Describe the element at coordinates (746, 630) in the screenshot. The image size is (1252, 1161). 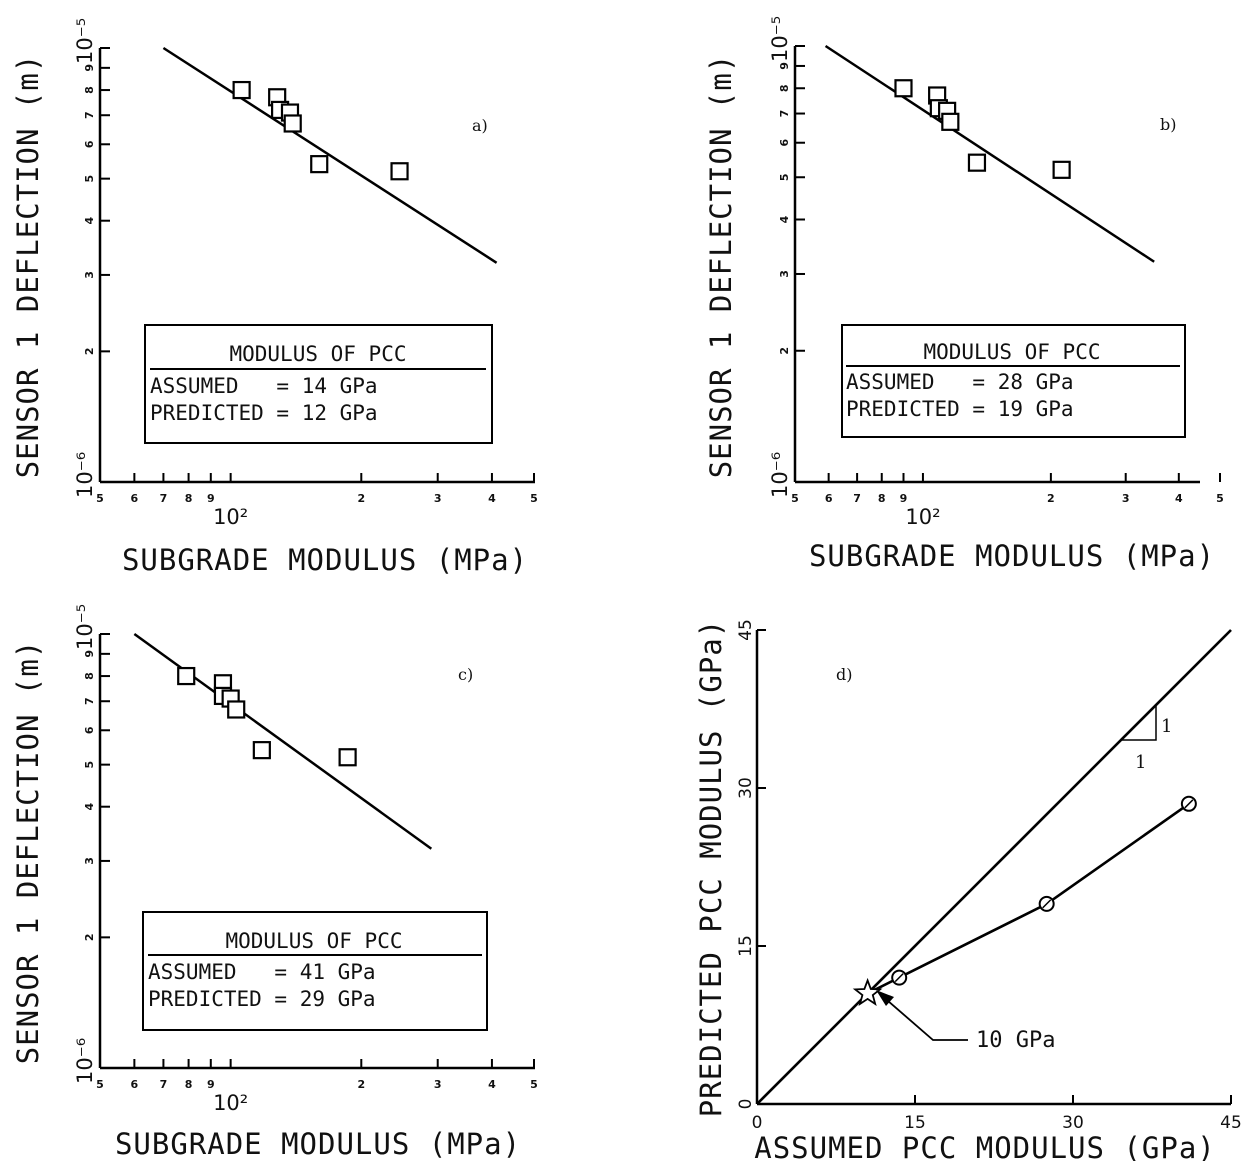
I see `y-tick-label: 45` at that location.